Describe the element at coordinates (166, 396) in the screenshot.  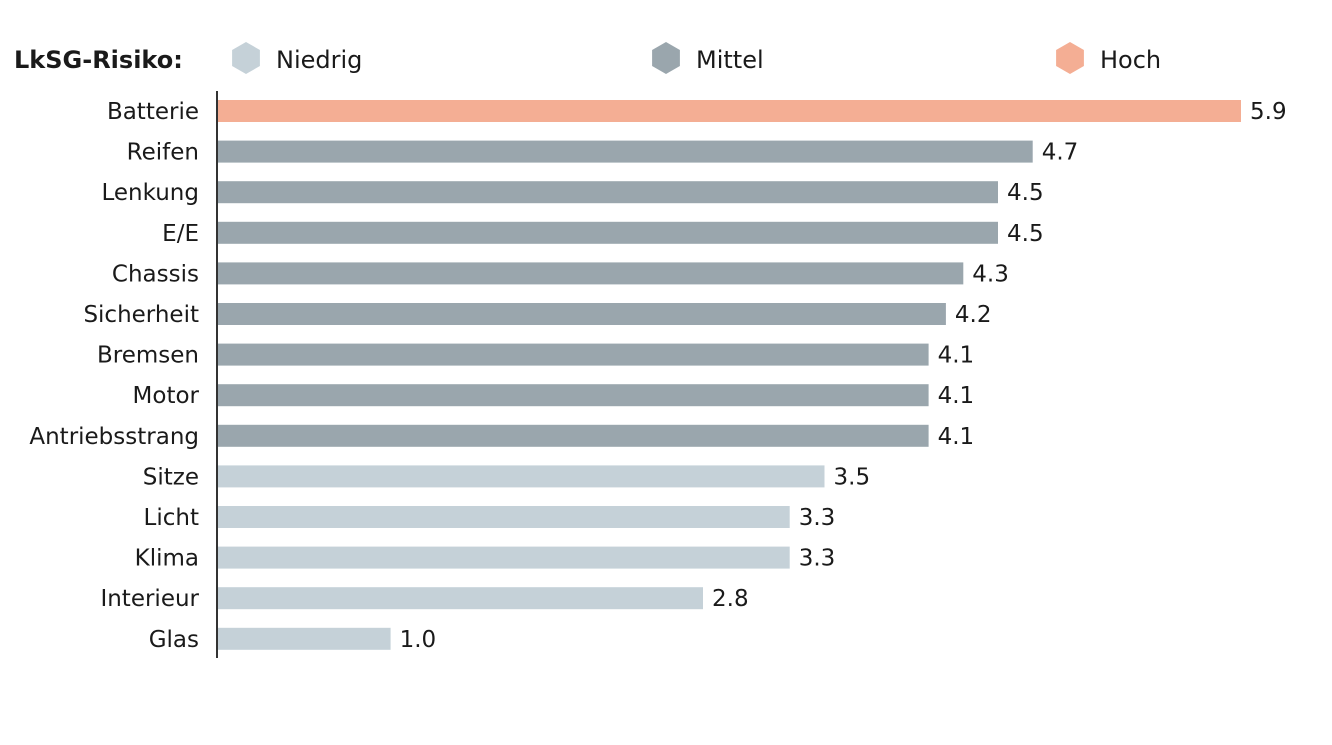
I see `category-label-motor: Motor` at that location.